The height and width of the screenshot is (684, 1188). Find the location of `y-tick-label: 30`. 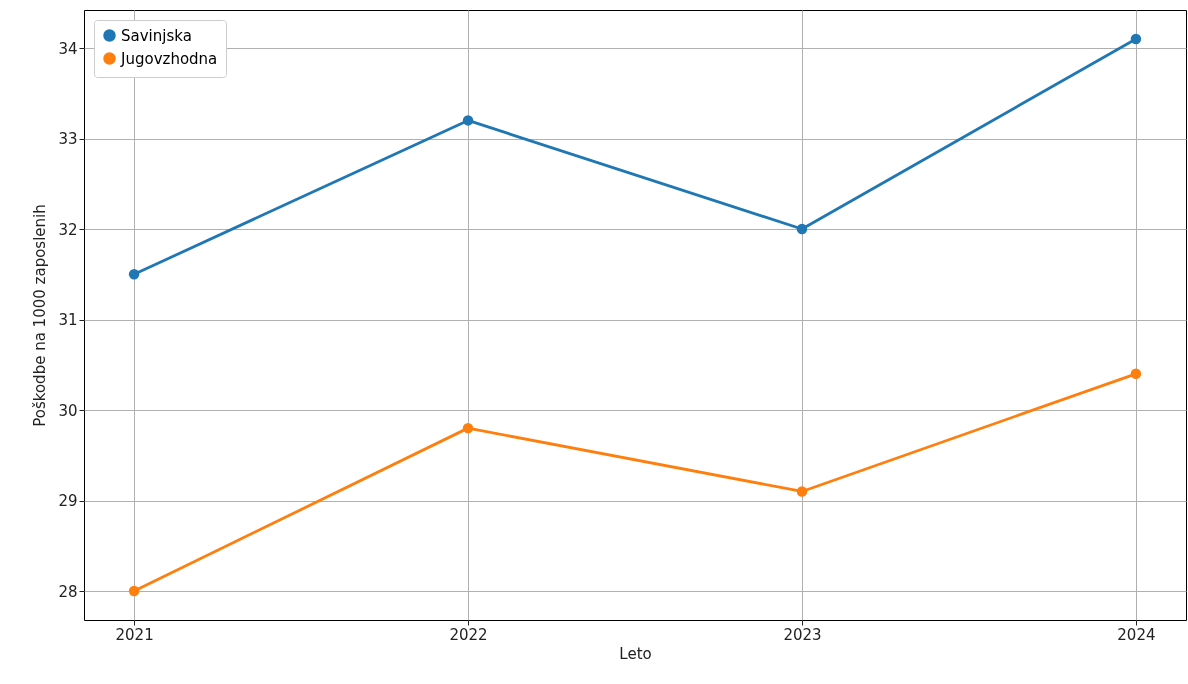

y-tick-label: 30 is located at coordinates (68, 410).